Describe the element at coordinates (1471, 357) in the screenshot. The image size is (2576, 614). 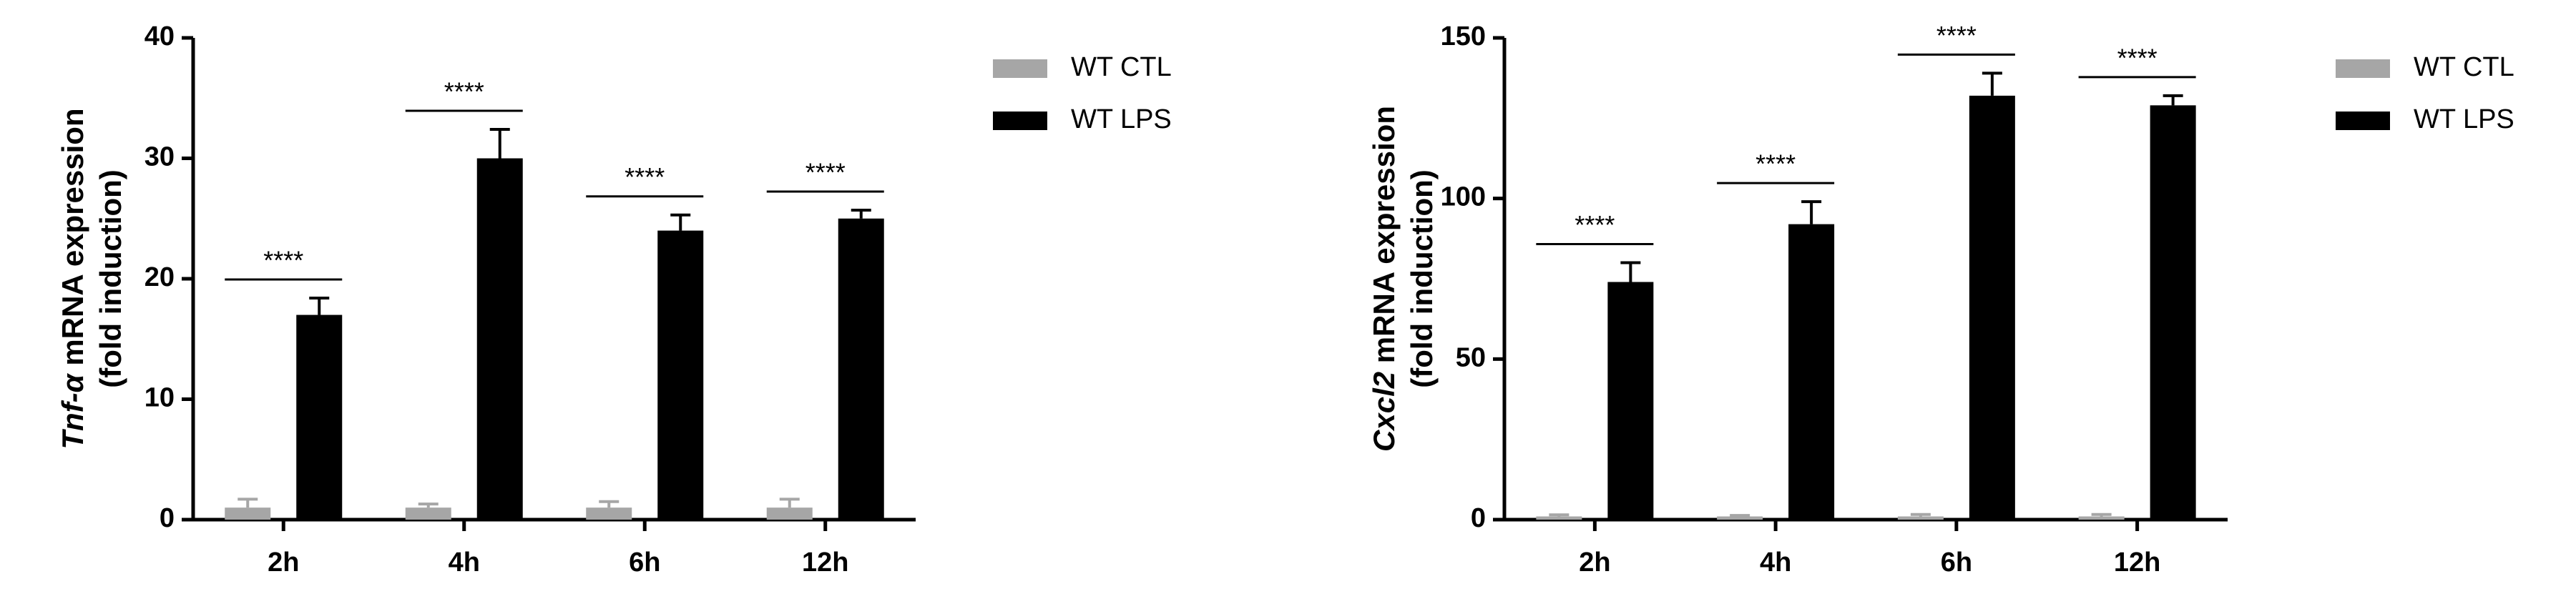
I see `y-tick-label: 50` at that location.